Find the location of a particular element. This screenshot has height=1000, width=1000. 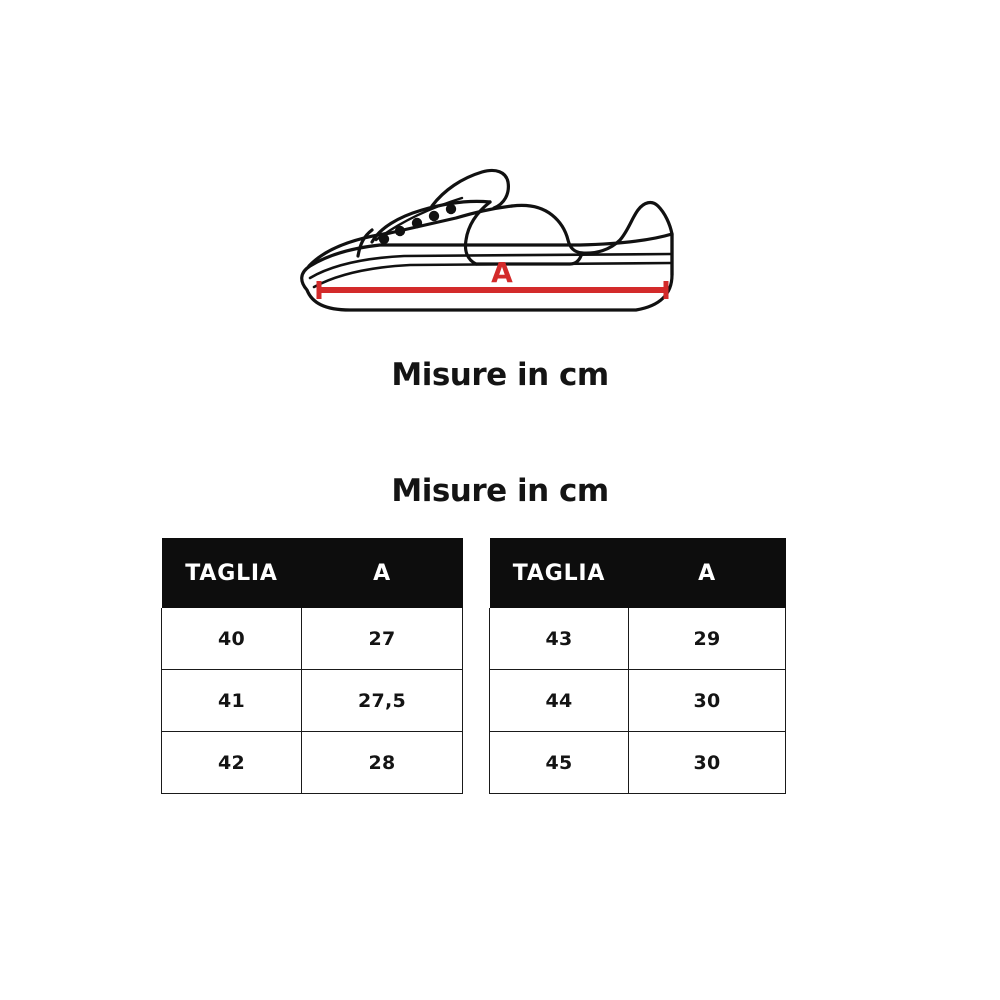

measurement-line-a: A is located at coordinates (492, 277).